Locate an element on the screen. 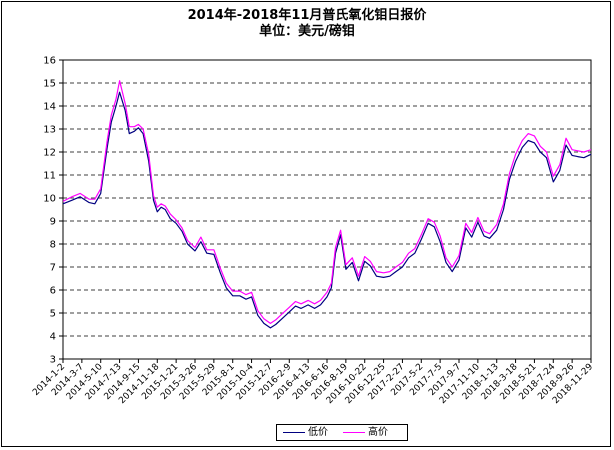 This screenshot has width=614, height=450. y-tick-label: 8 is located at coordinates (53, 245).